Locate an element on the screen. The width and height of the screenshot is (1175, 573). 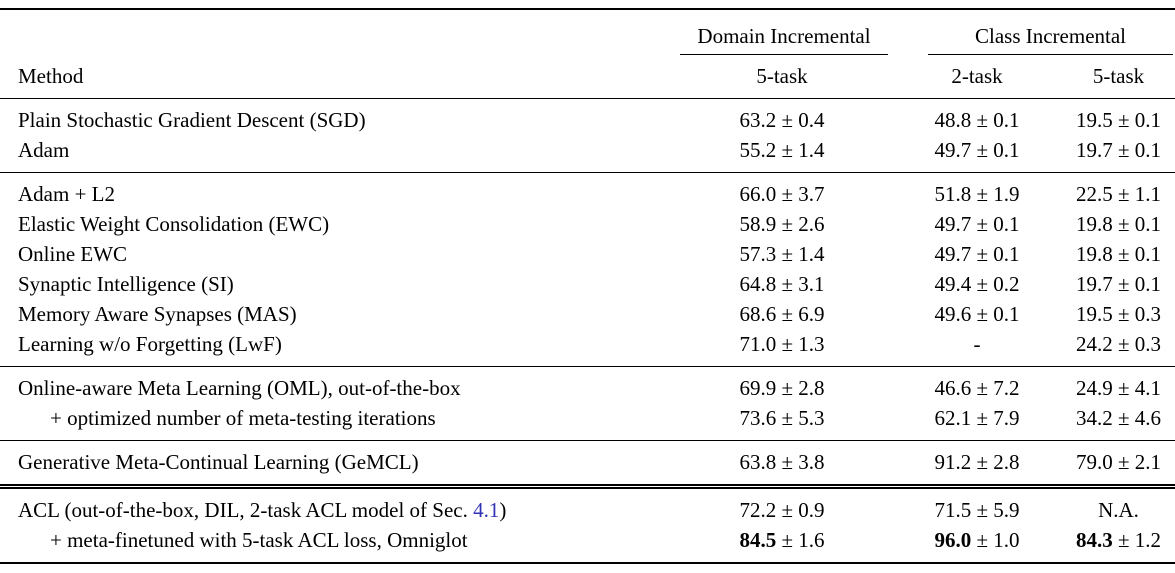
metric-value: 24.2 is located at coordinates (1094, 343).